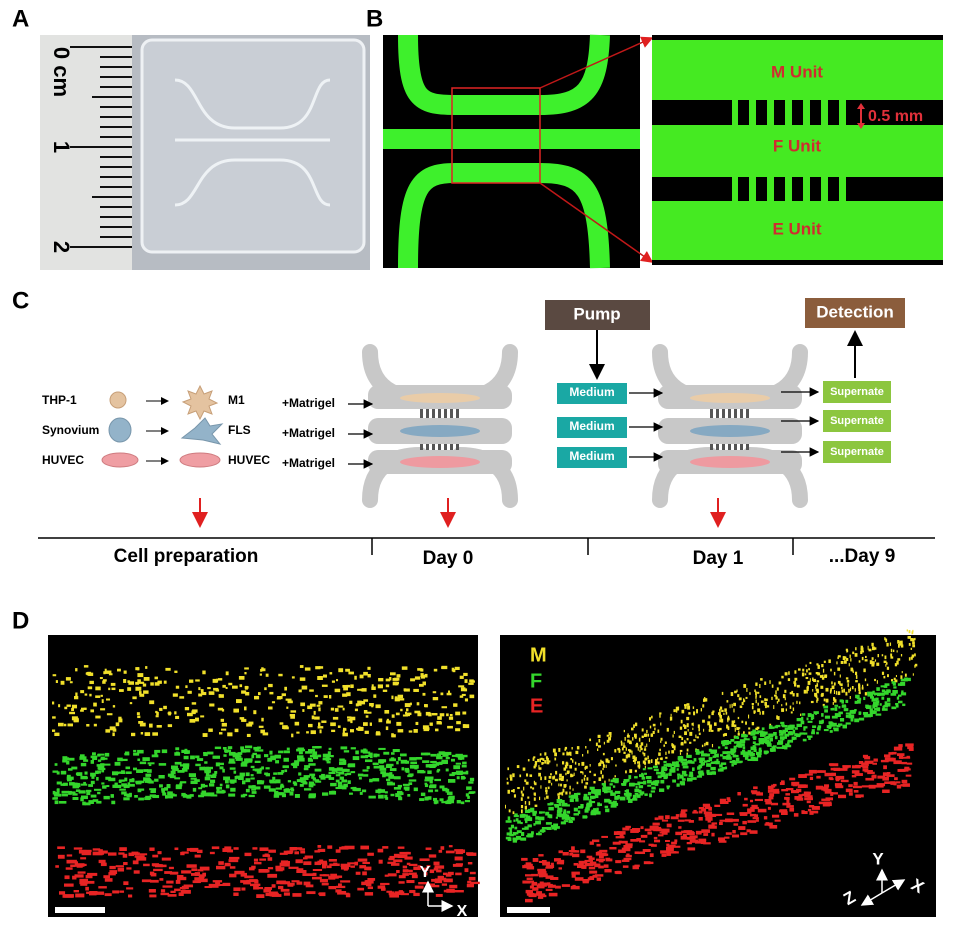 The height and width of the screenshot is (929, 955). I want to click on gap, so click(692, 189).